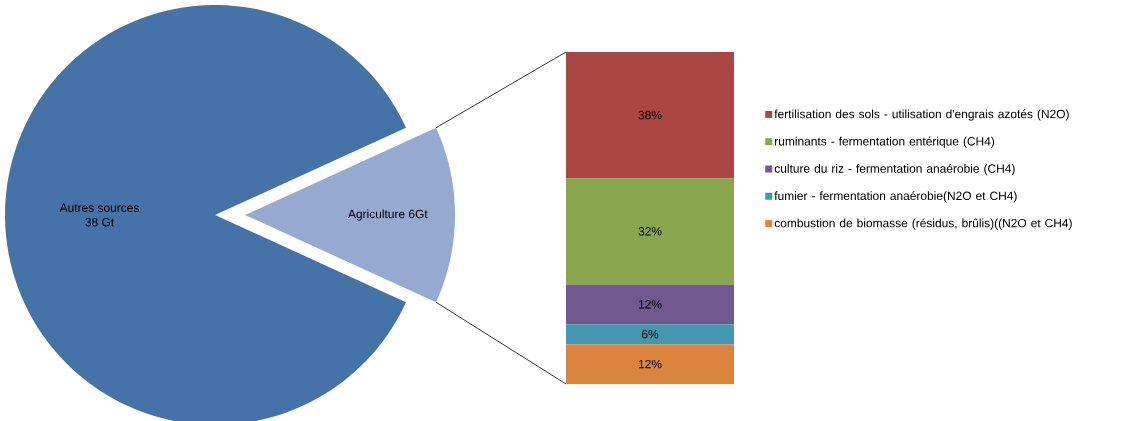 This screenshot has height=421, width=1133. Describe the element at coordinates (99, 207) in the screenshot. I see `slice-label: Autres sources` at that location.